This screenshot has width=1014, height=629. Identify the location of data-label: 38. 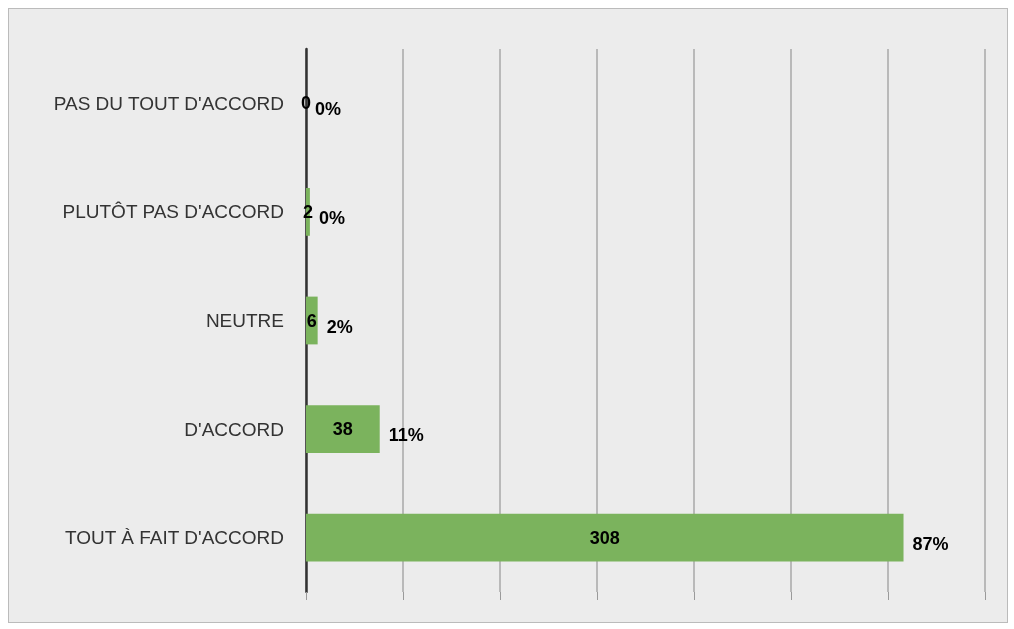
(342, 429).